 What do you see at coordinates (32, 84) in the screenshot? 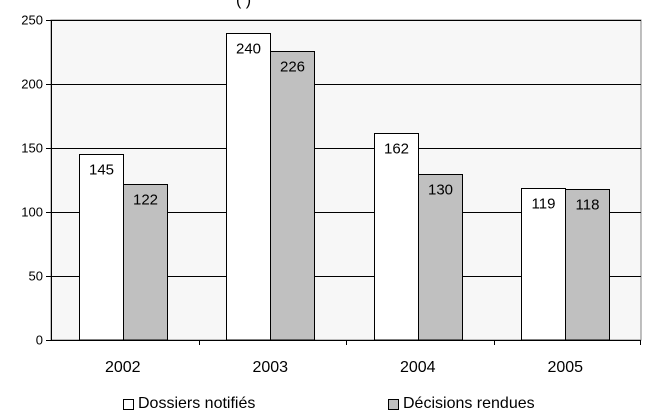
I see `y-tick-label: 200` at bounding box center [32, 84].